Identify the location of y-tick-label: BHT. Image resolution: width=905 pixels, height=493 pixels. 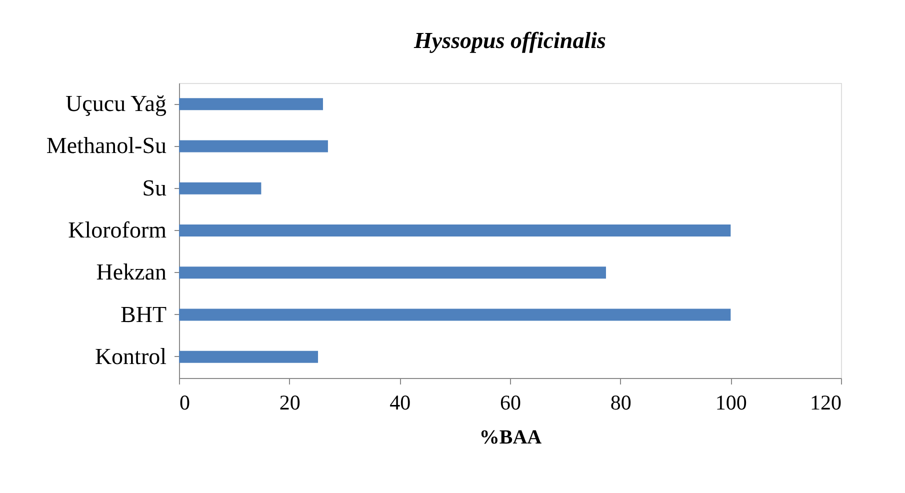
(143, 314).